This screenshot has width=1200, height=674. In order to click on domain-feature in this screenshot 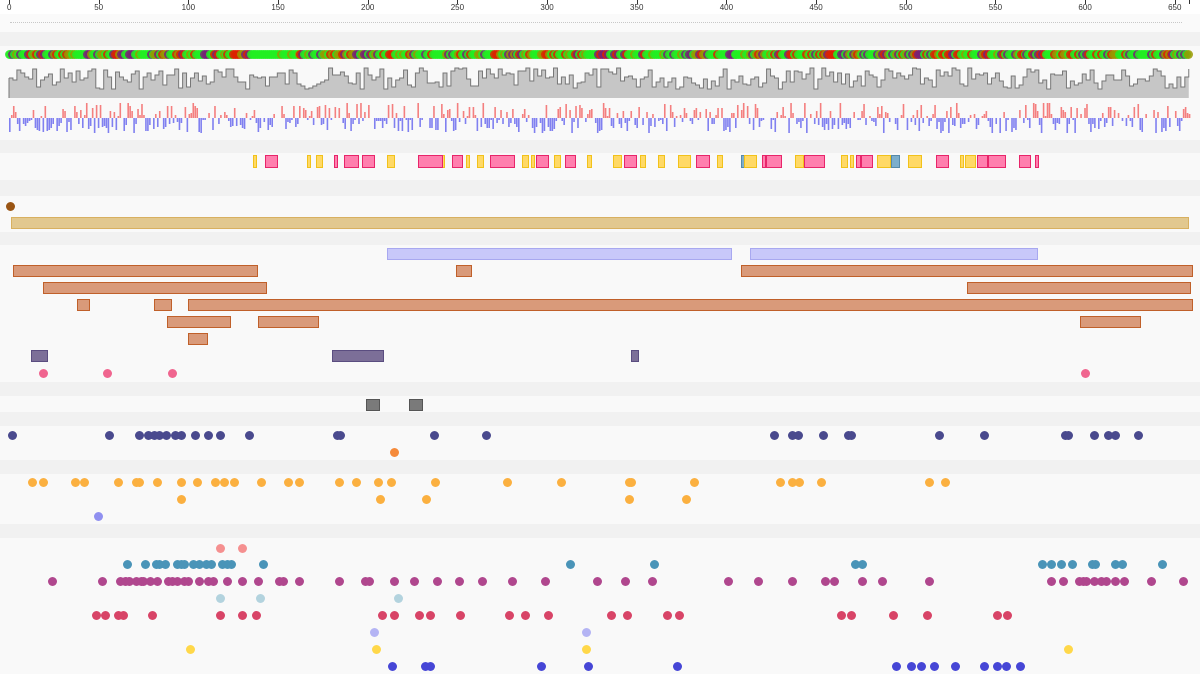, I will do `click(894, 254)`.